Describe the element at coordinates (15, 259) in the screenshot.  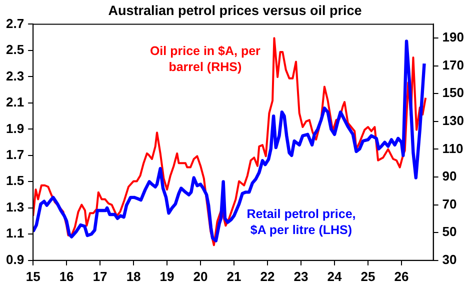
I see `y-tick-label: 0.9` at that location.